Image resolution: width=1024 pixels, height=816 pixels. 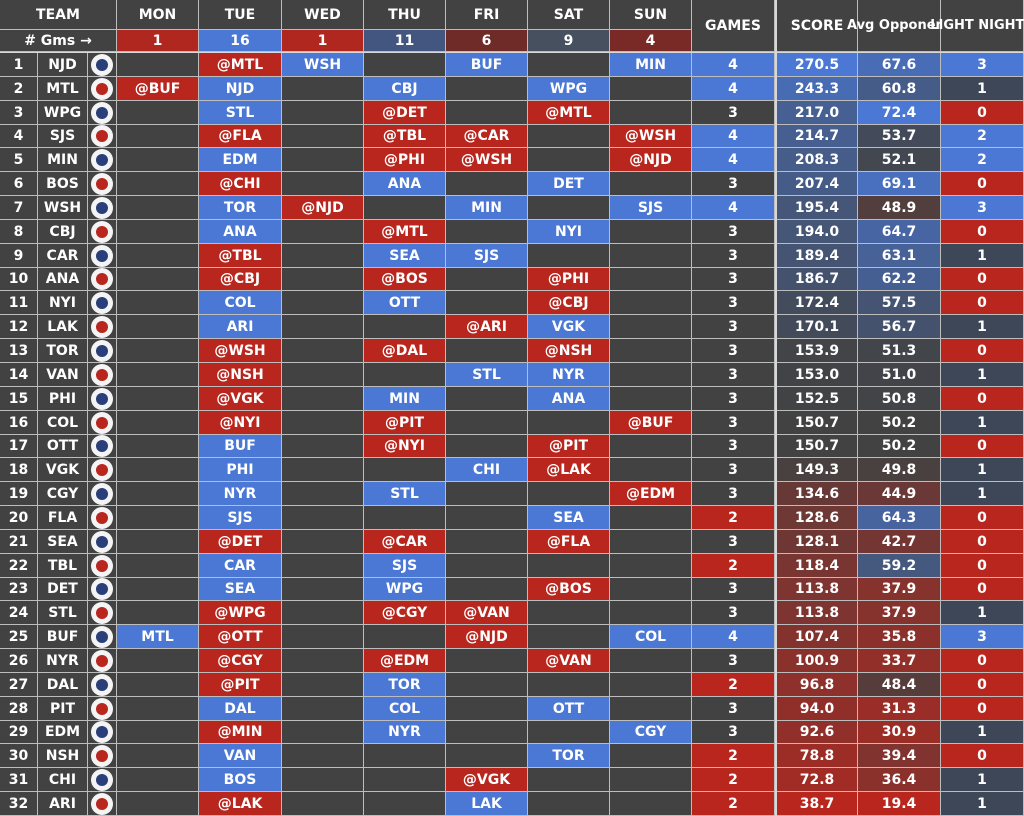 I want to click on game-cell: TOR, so click(x=240, y=208).